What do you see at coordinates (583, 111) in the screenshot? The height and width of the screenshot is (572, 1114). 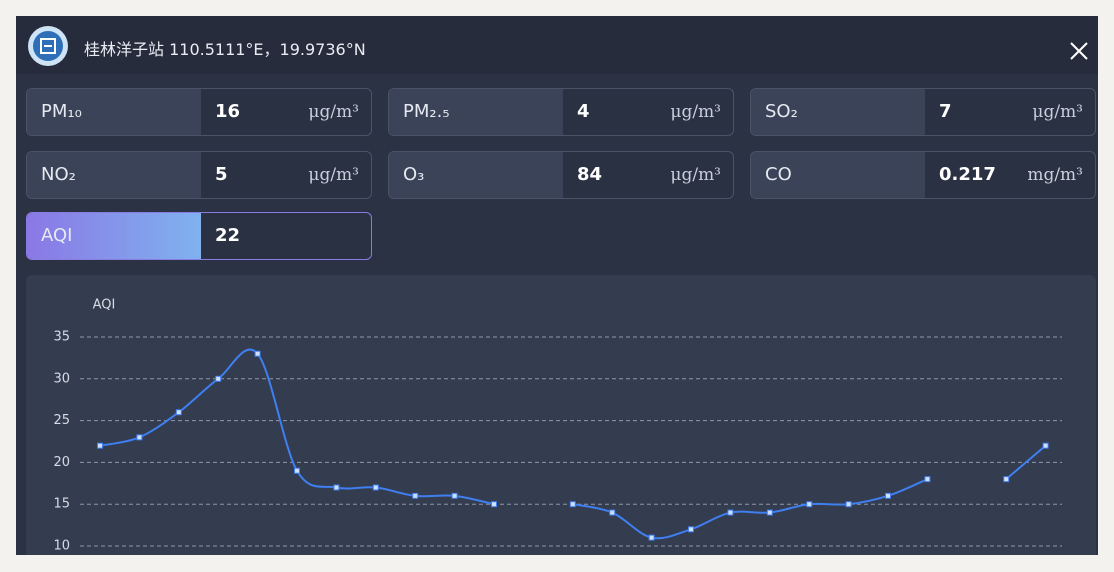 I see `reading-value: 4` at bounding box center [583, 111].